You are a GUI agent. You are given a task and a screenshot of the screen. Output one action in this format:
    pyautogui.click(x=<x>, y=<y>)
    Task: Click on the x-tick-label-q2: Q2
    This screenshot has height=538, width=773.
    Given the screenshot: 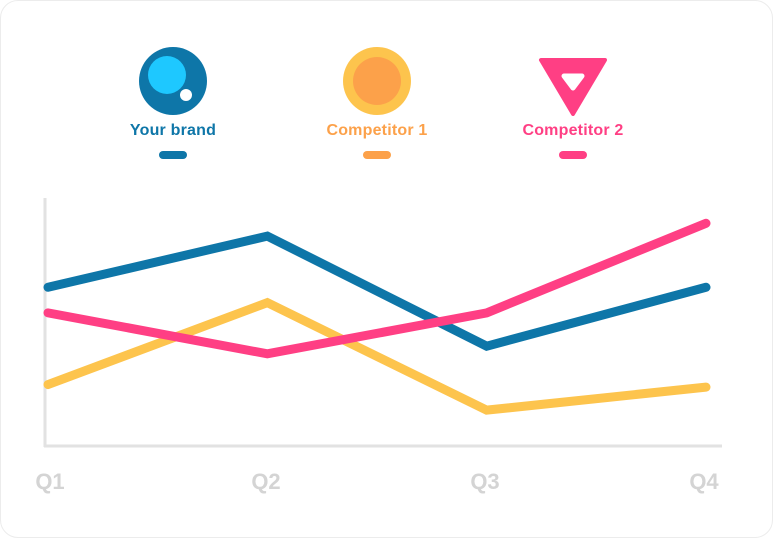 What is the action you would take?
    pyautogui.click(x=265, y=481)
    